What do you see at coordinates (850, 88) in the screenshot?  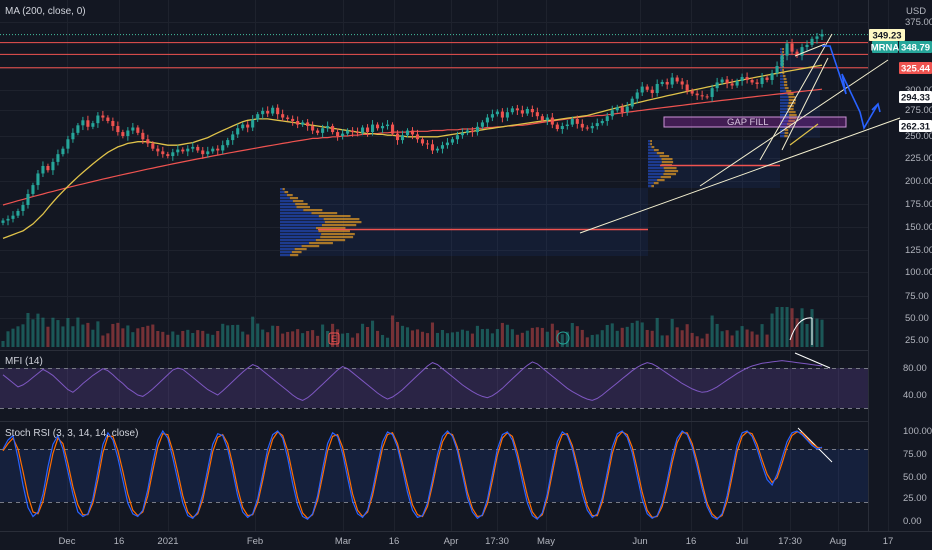 I see `projection-path` at bounding box center [850, 88].